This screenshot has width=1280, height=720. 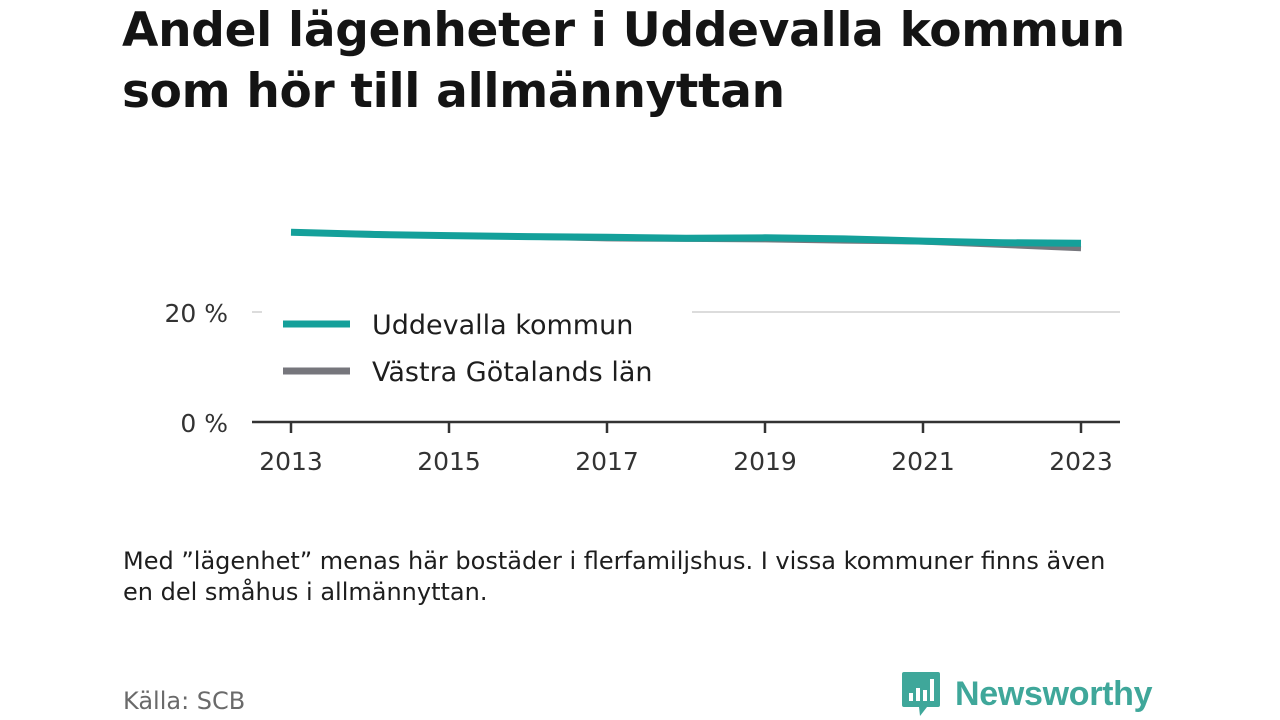 I want to click on newsworthy-logo-icon, so click(x=921, y=694).